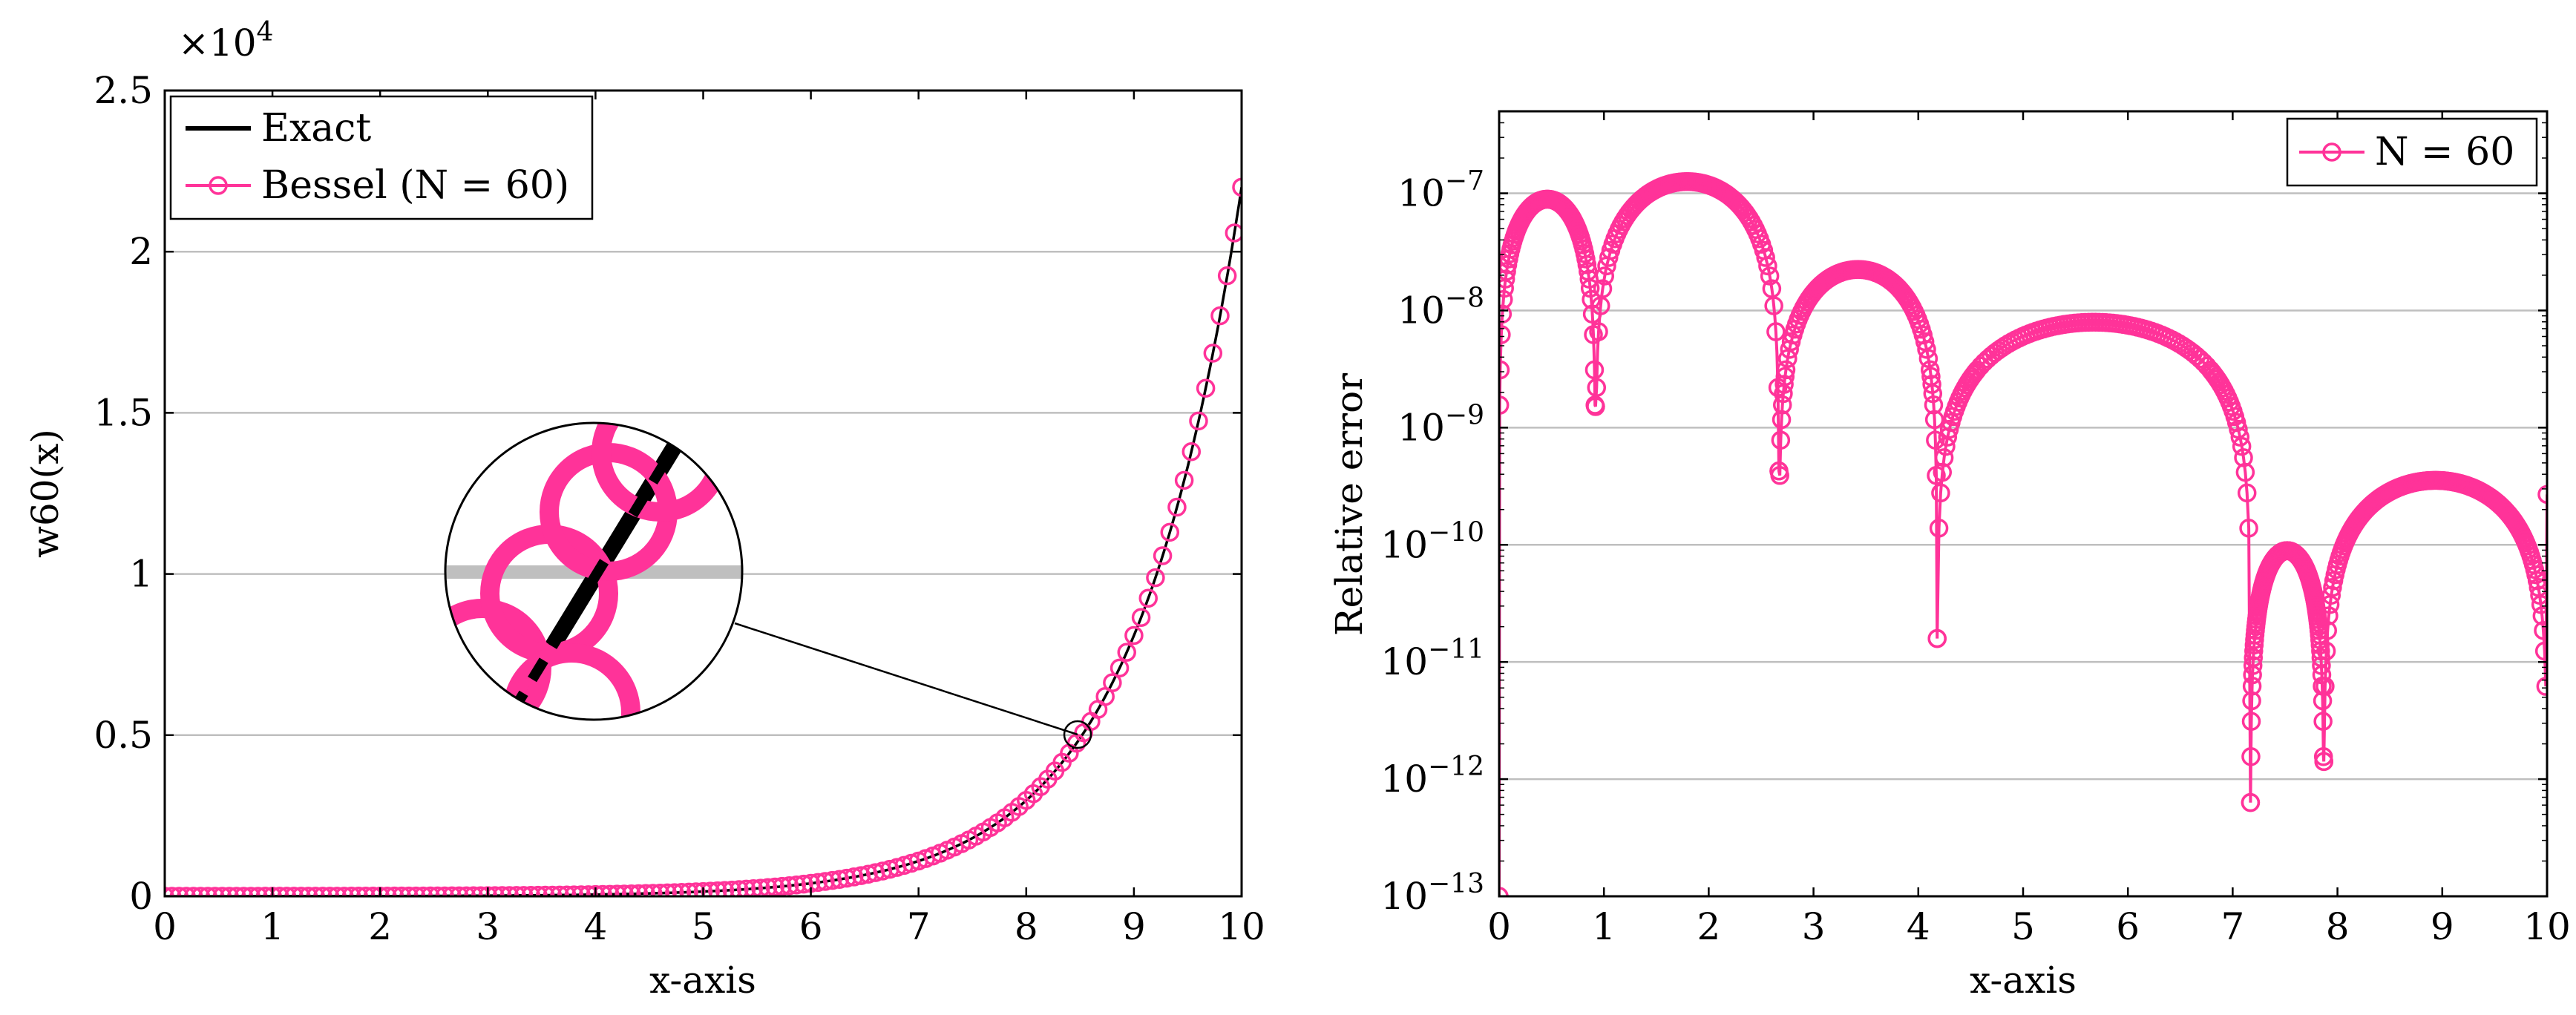 The width and height of the screenshot is (2576, 1015). Describe the element at coordinates (1814, 926) in the screenshot. I see `right-x-tick-label: 3` at that location.